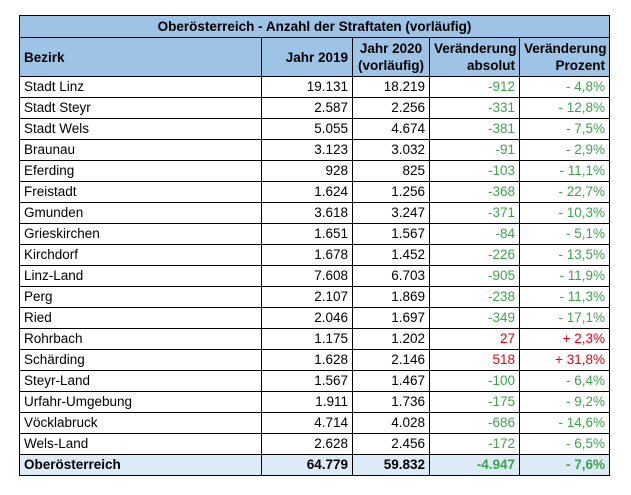 The image size is (631, 495). Describe the element at coordinates (474, 108) in the screenshot. I see `cell-veraenderung-absolut: -331` at that location.